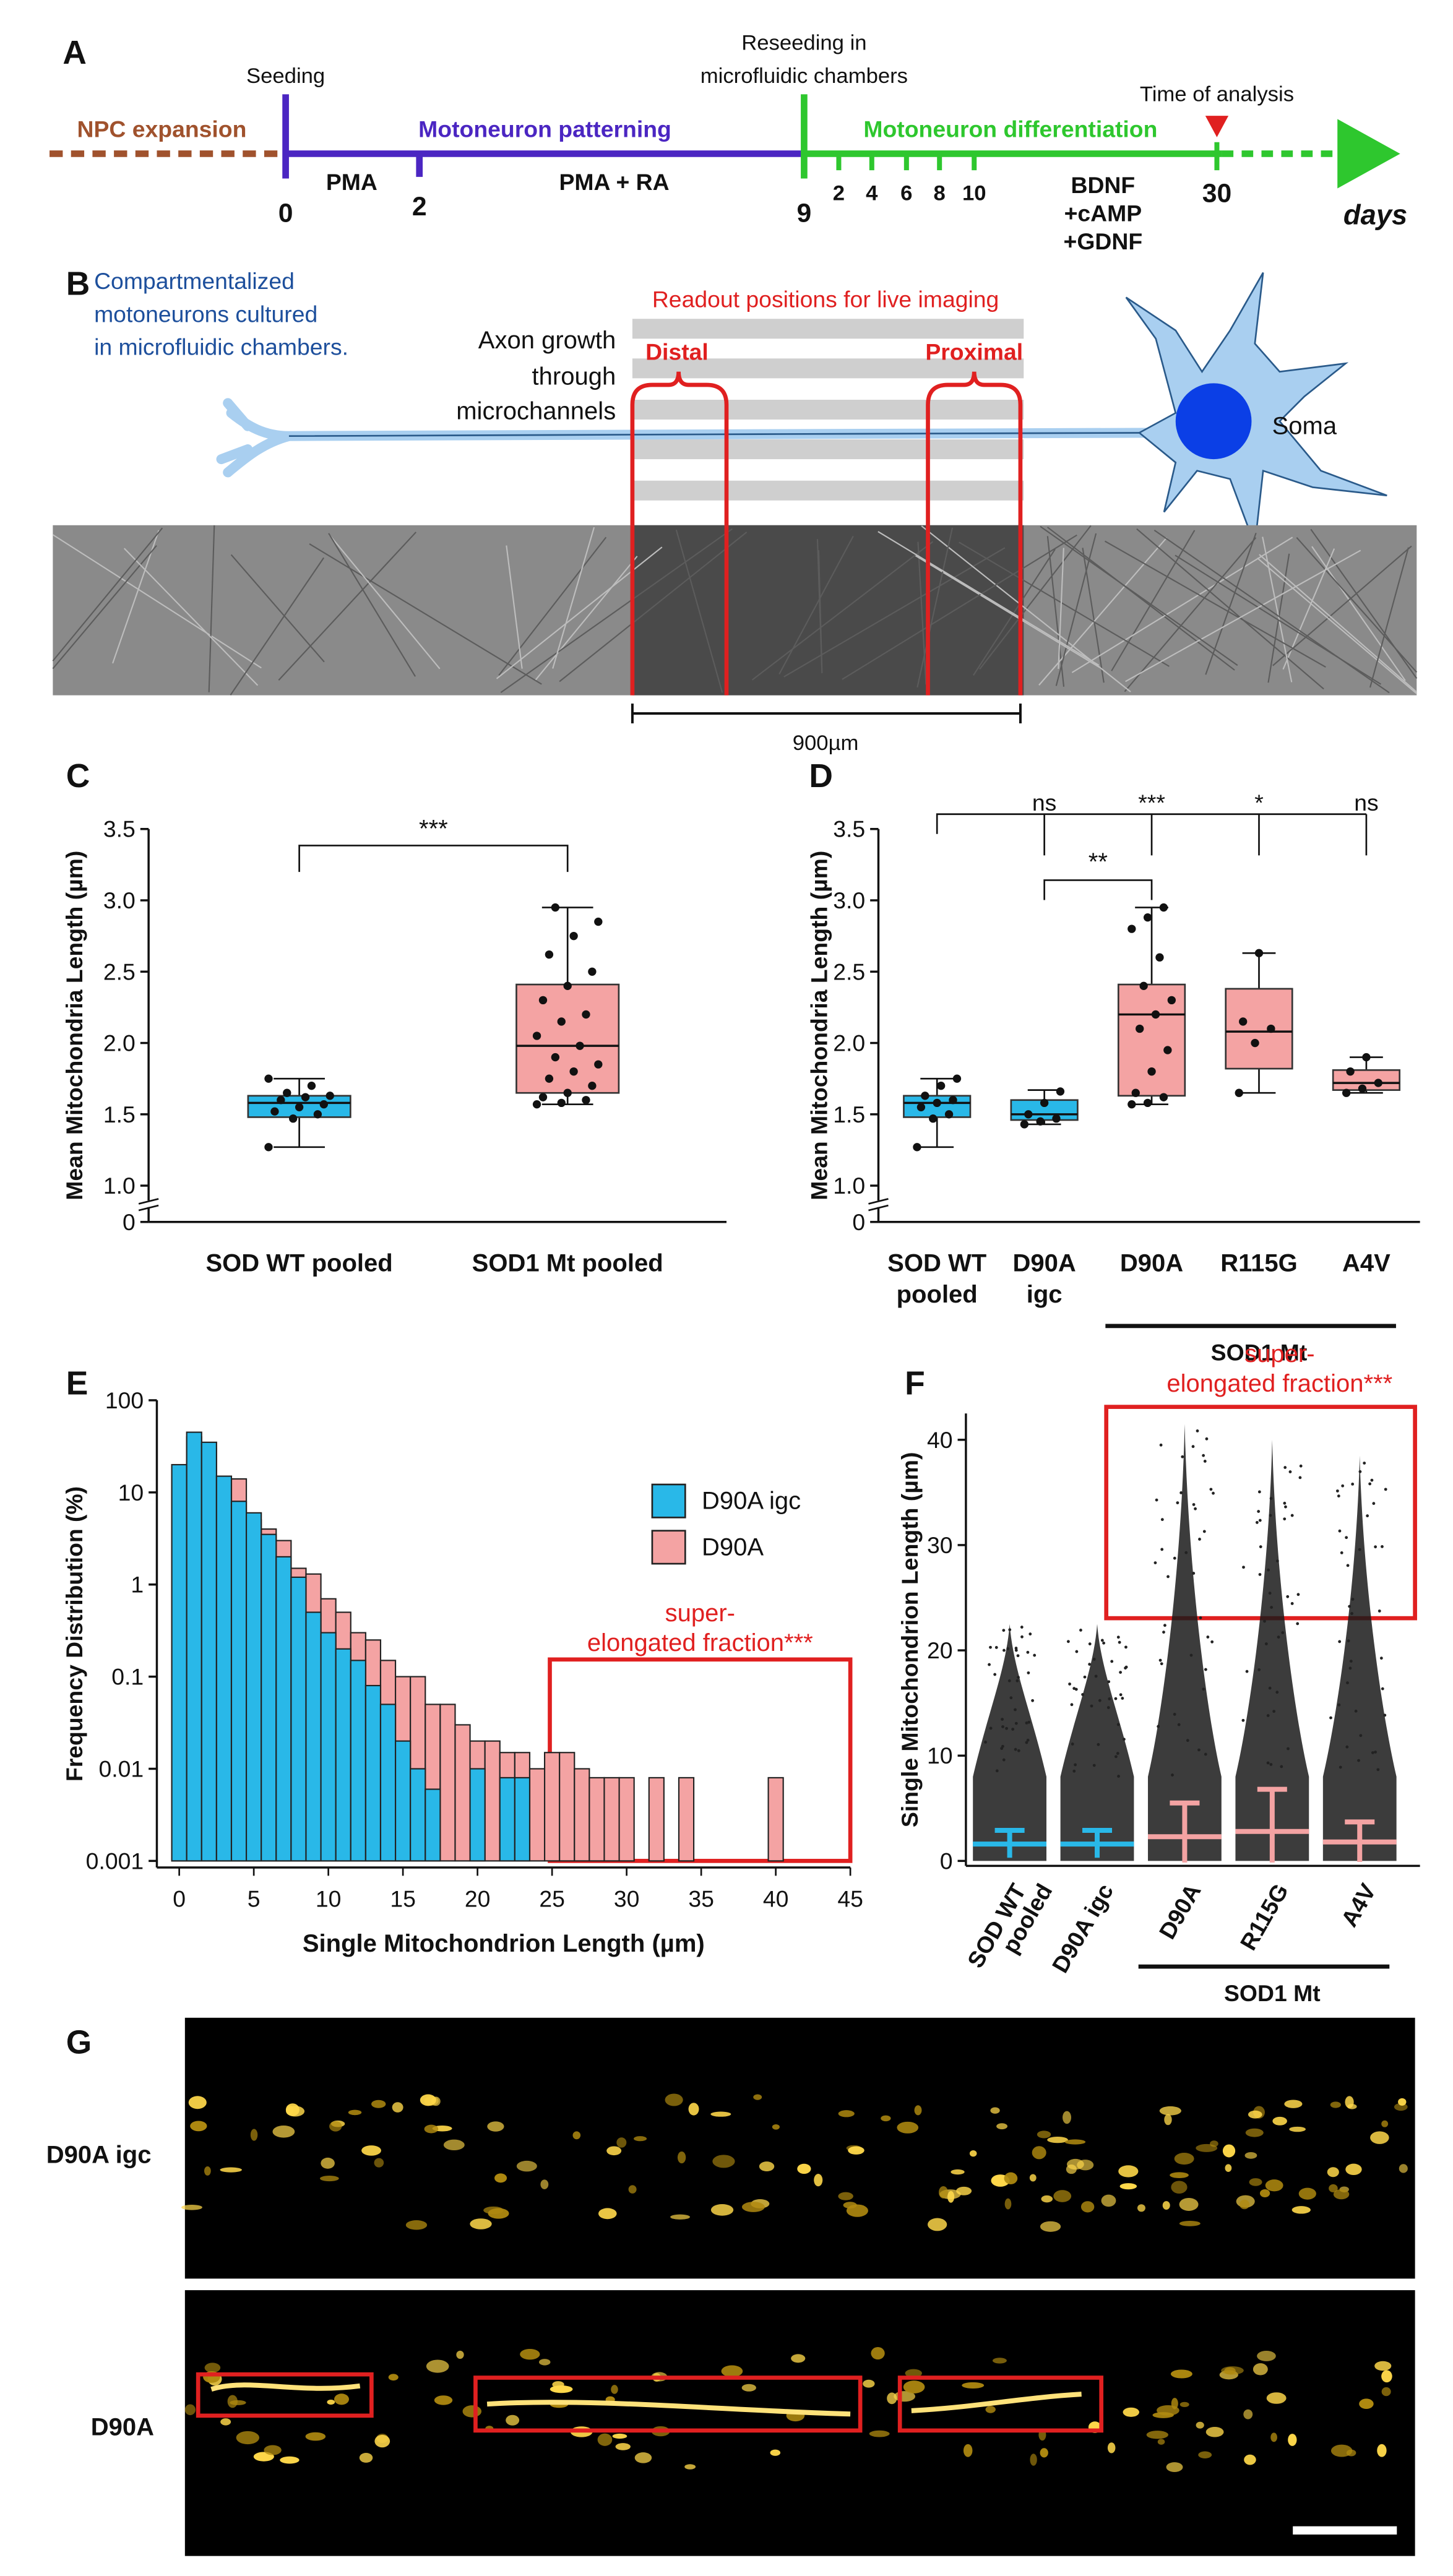  What do you see at coordinates (1010, 129) in the screenshot?
I see `text: Motoneuron differentiation` at bounding box center [1010, 129].